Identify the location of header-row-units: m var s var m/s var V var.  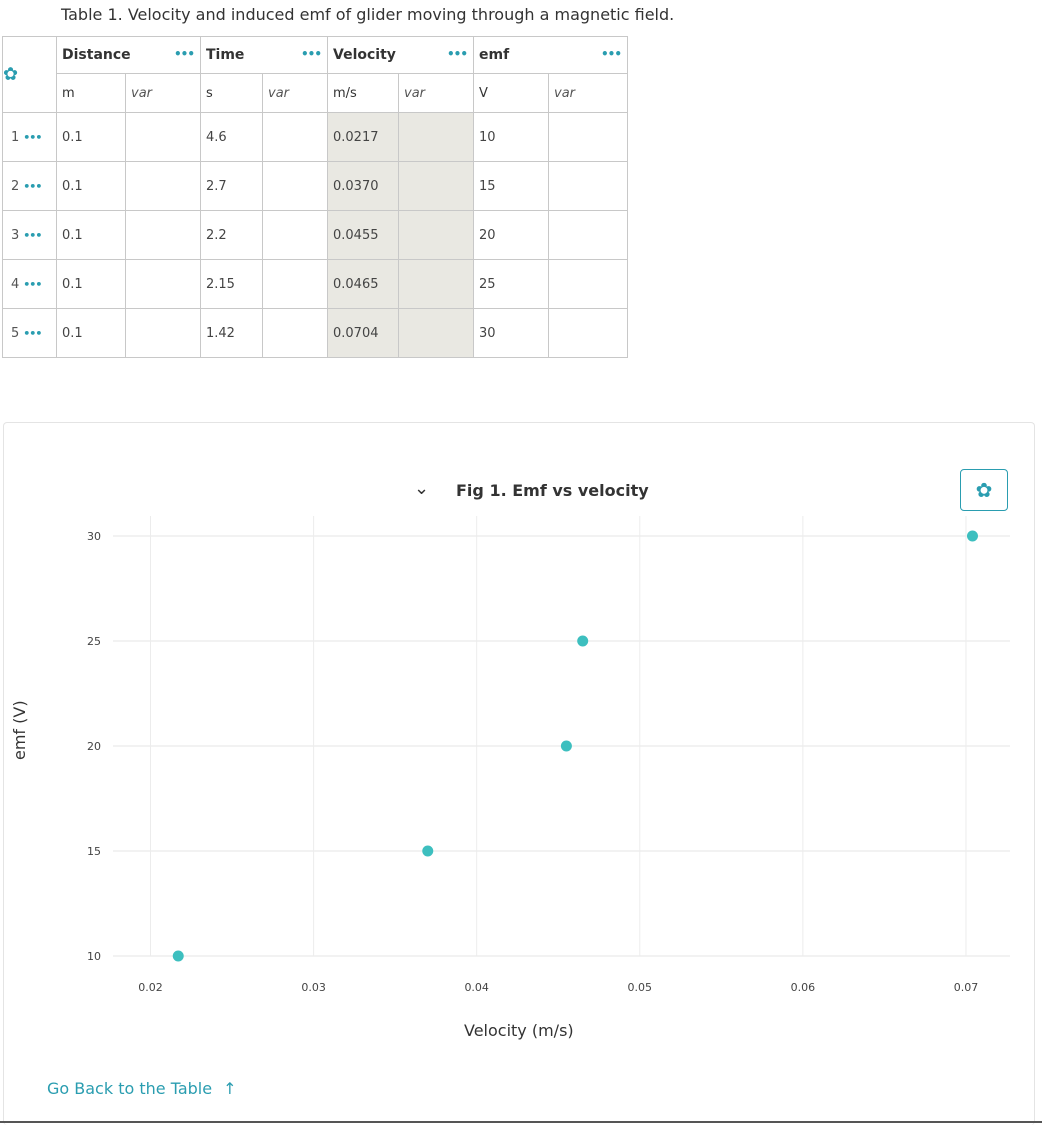
(315, 93).